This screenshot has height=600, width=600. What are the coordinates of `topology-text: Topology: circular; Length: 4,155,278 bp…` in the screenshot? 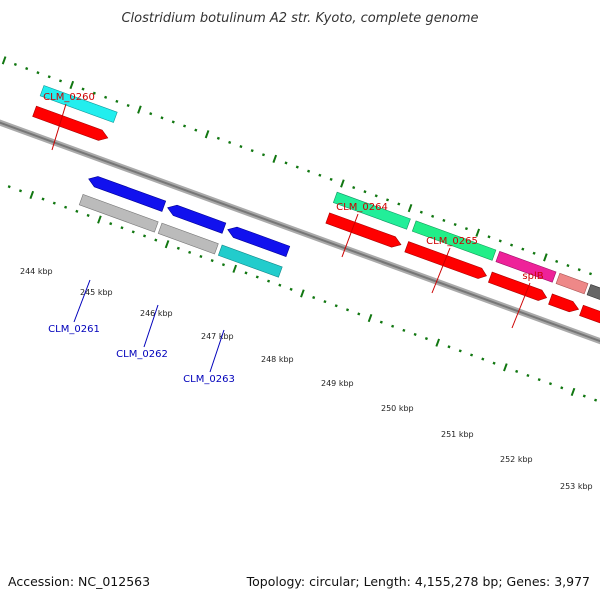 It's located at (418, 581).